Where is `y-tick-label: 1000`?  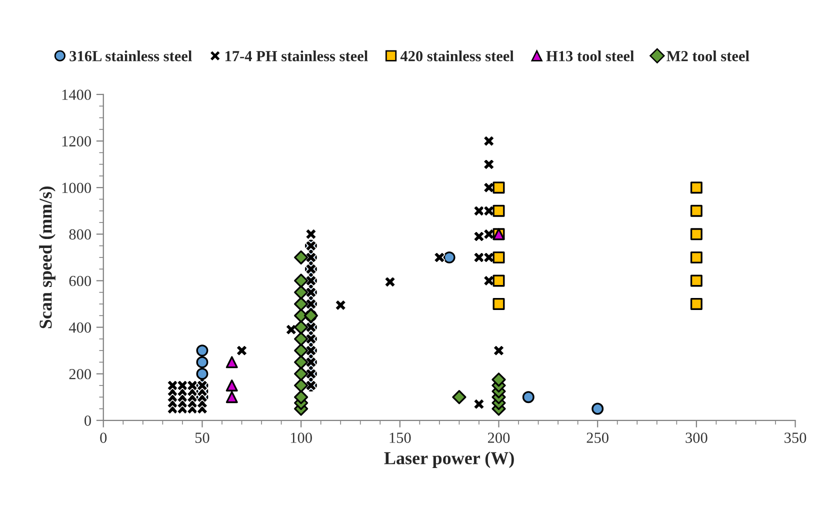 y-tick-label: 1000 is located at coordinates (76, 188).